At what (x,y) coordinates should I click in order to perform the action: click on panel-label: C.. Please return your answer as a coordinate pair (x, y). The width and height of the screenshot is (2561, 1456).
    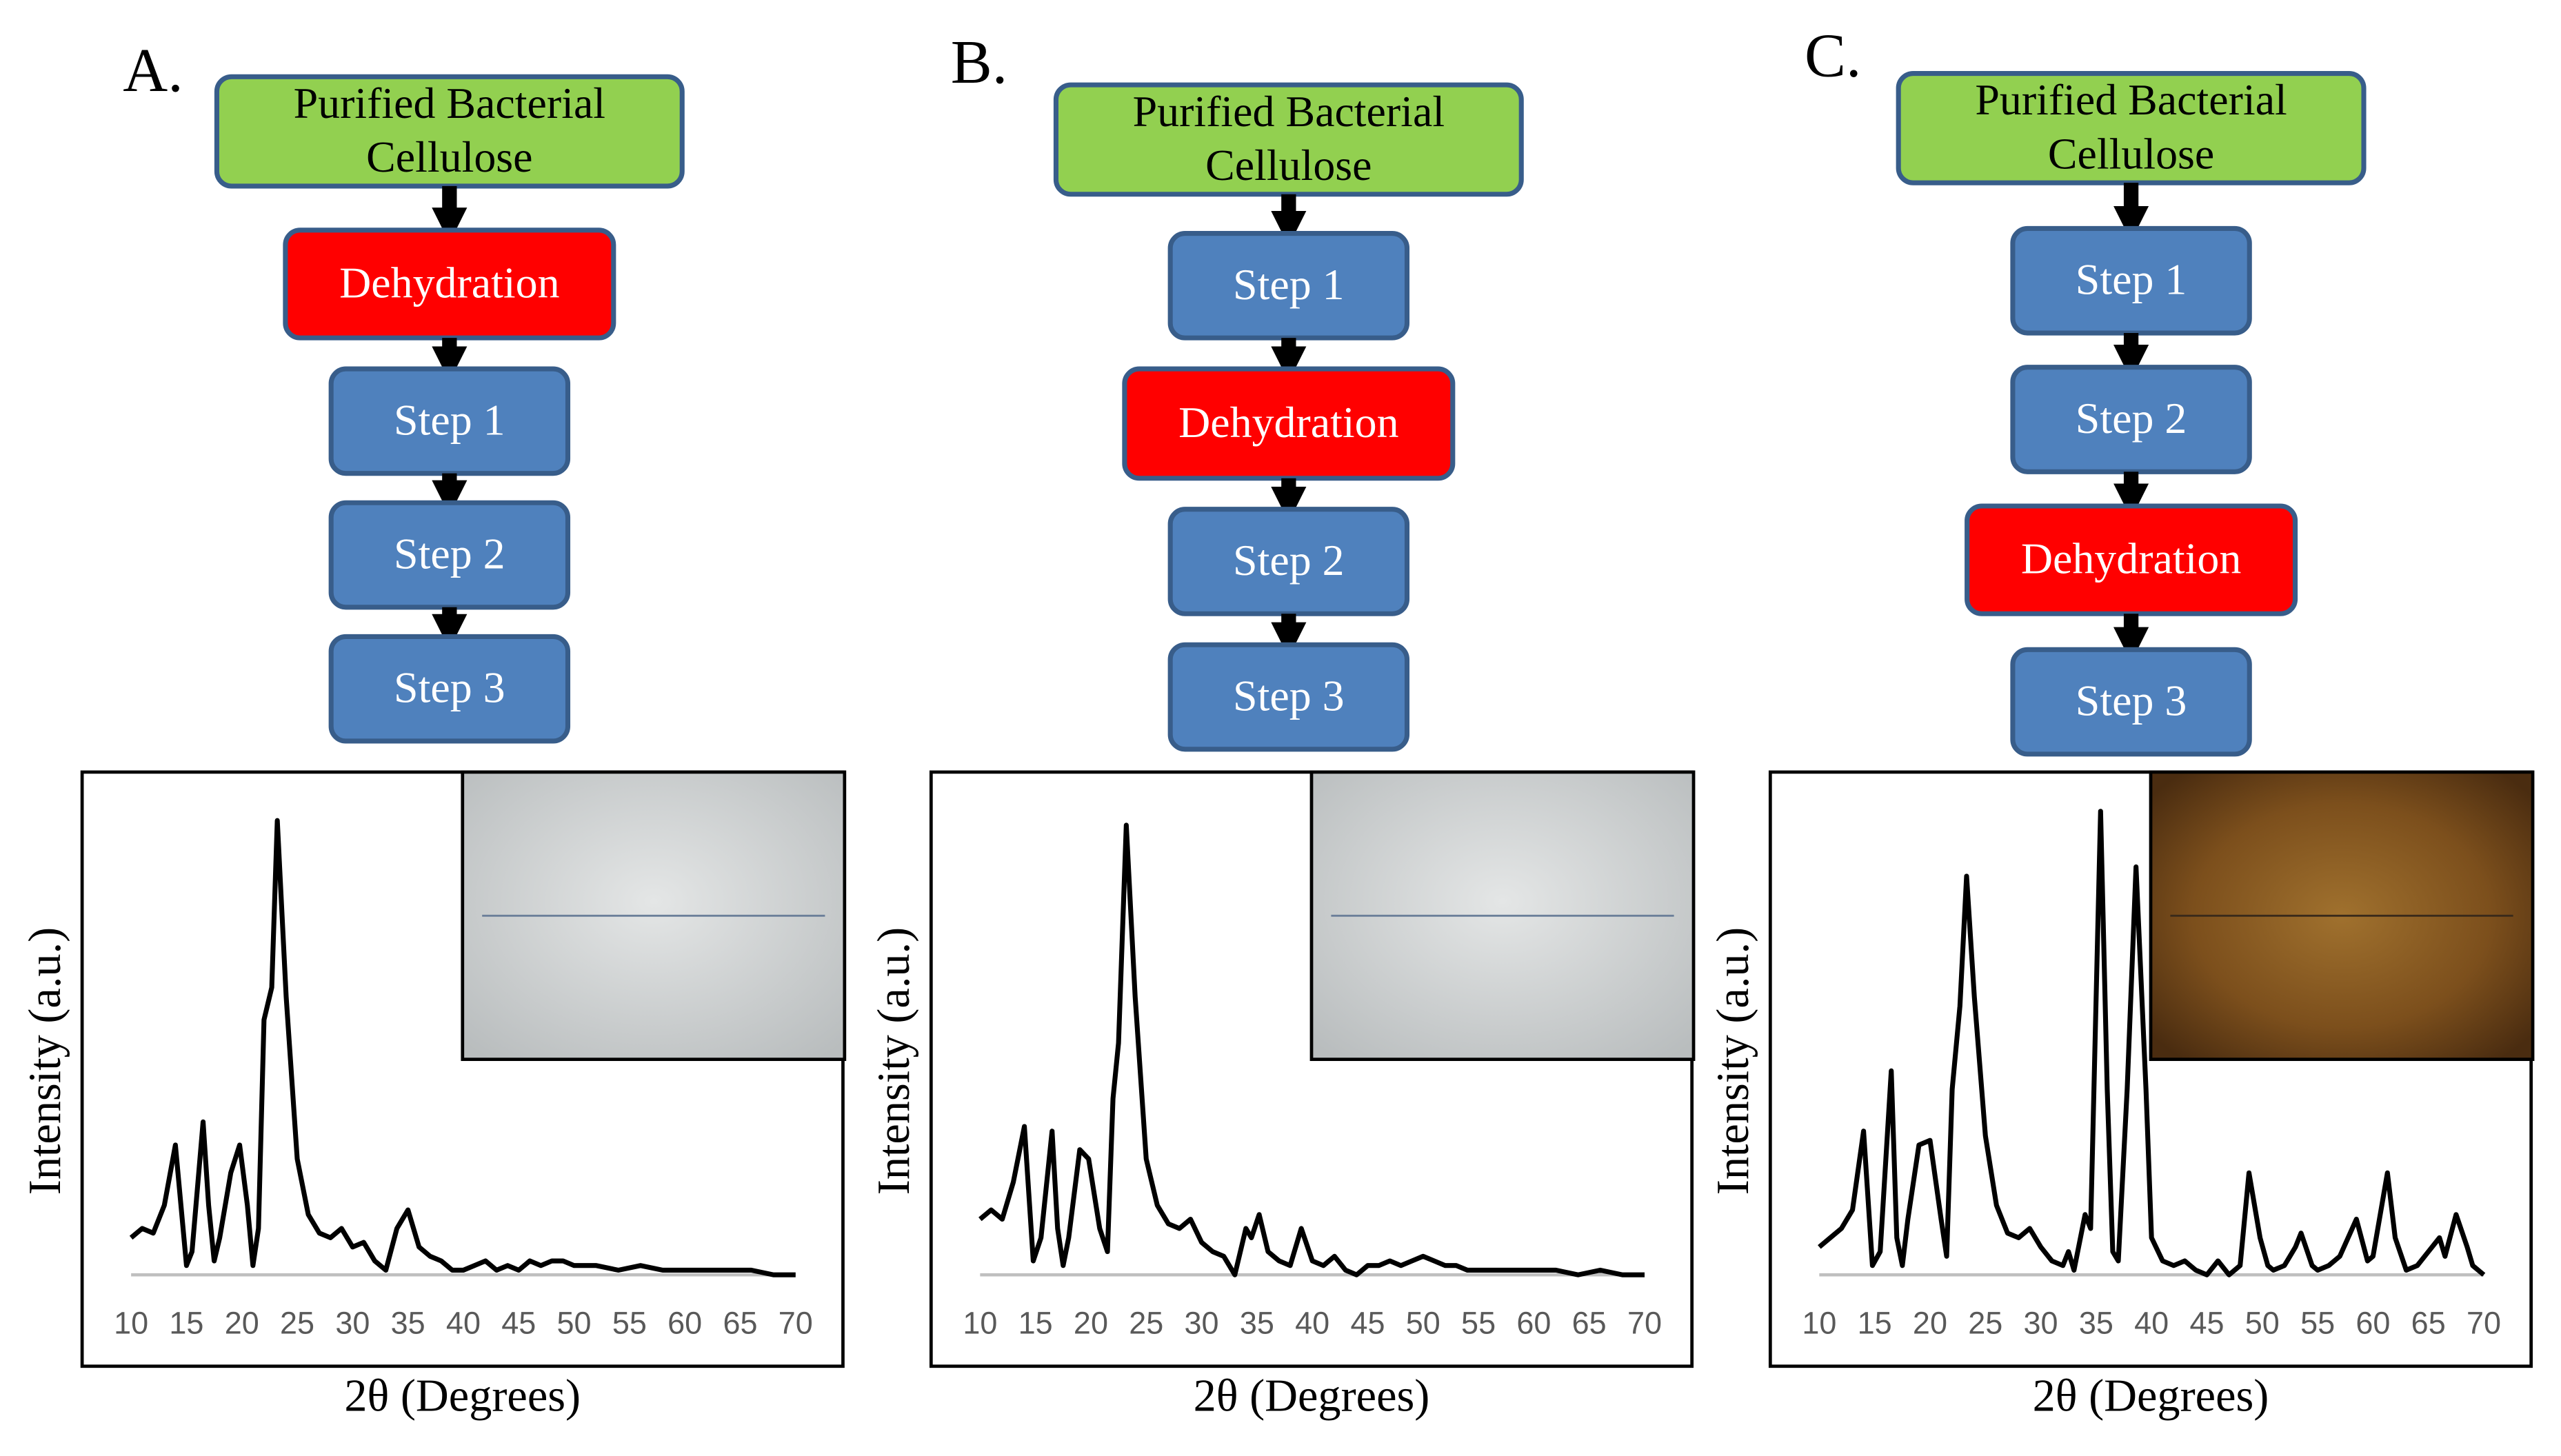
    Looking at the image, I should click on (1833, 56).